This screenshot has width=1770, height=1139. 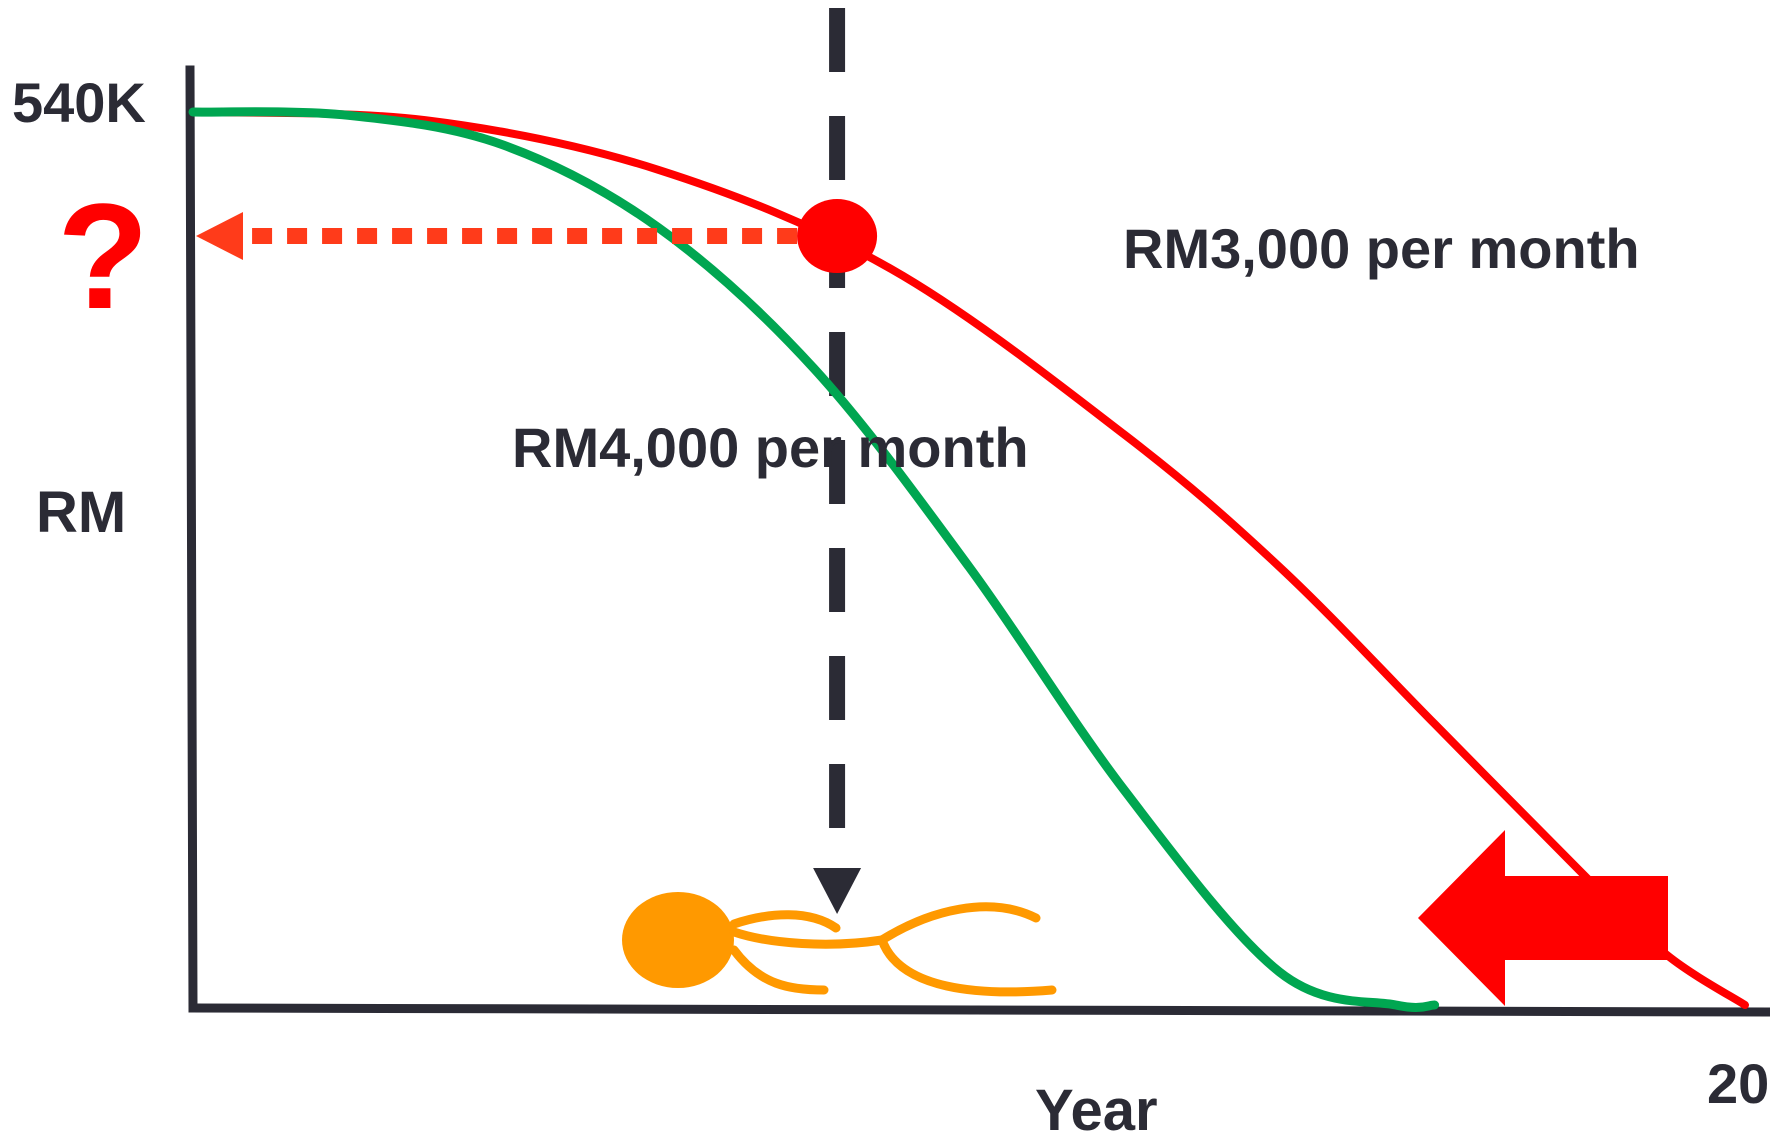 I want to click on down-arrow-icon, so click(x=837, y=891).